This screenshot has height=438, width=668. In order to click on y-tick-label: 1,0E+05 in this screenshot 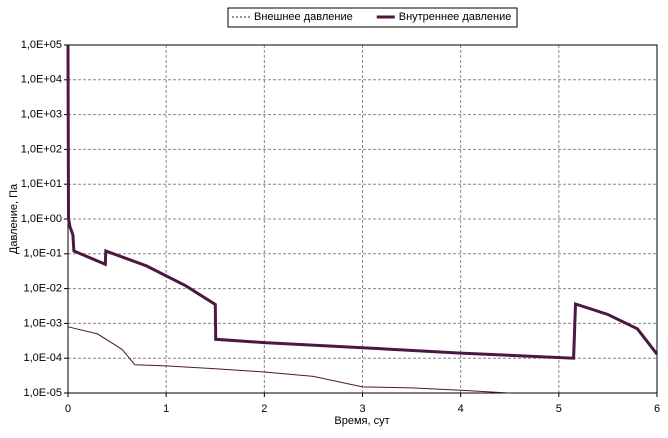, I will do `click(41, 45)`.